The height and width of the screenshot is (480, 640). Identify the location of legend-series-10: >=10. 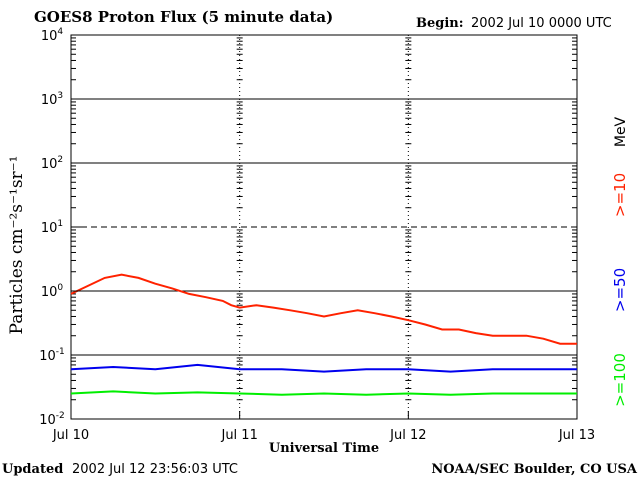
(620, 195).